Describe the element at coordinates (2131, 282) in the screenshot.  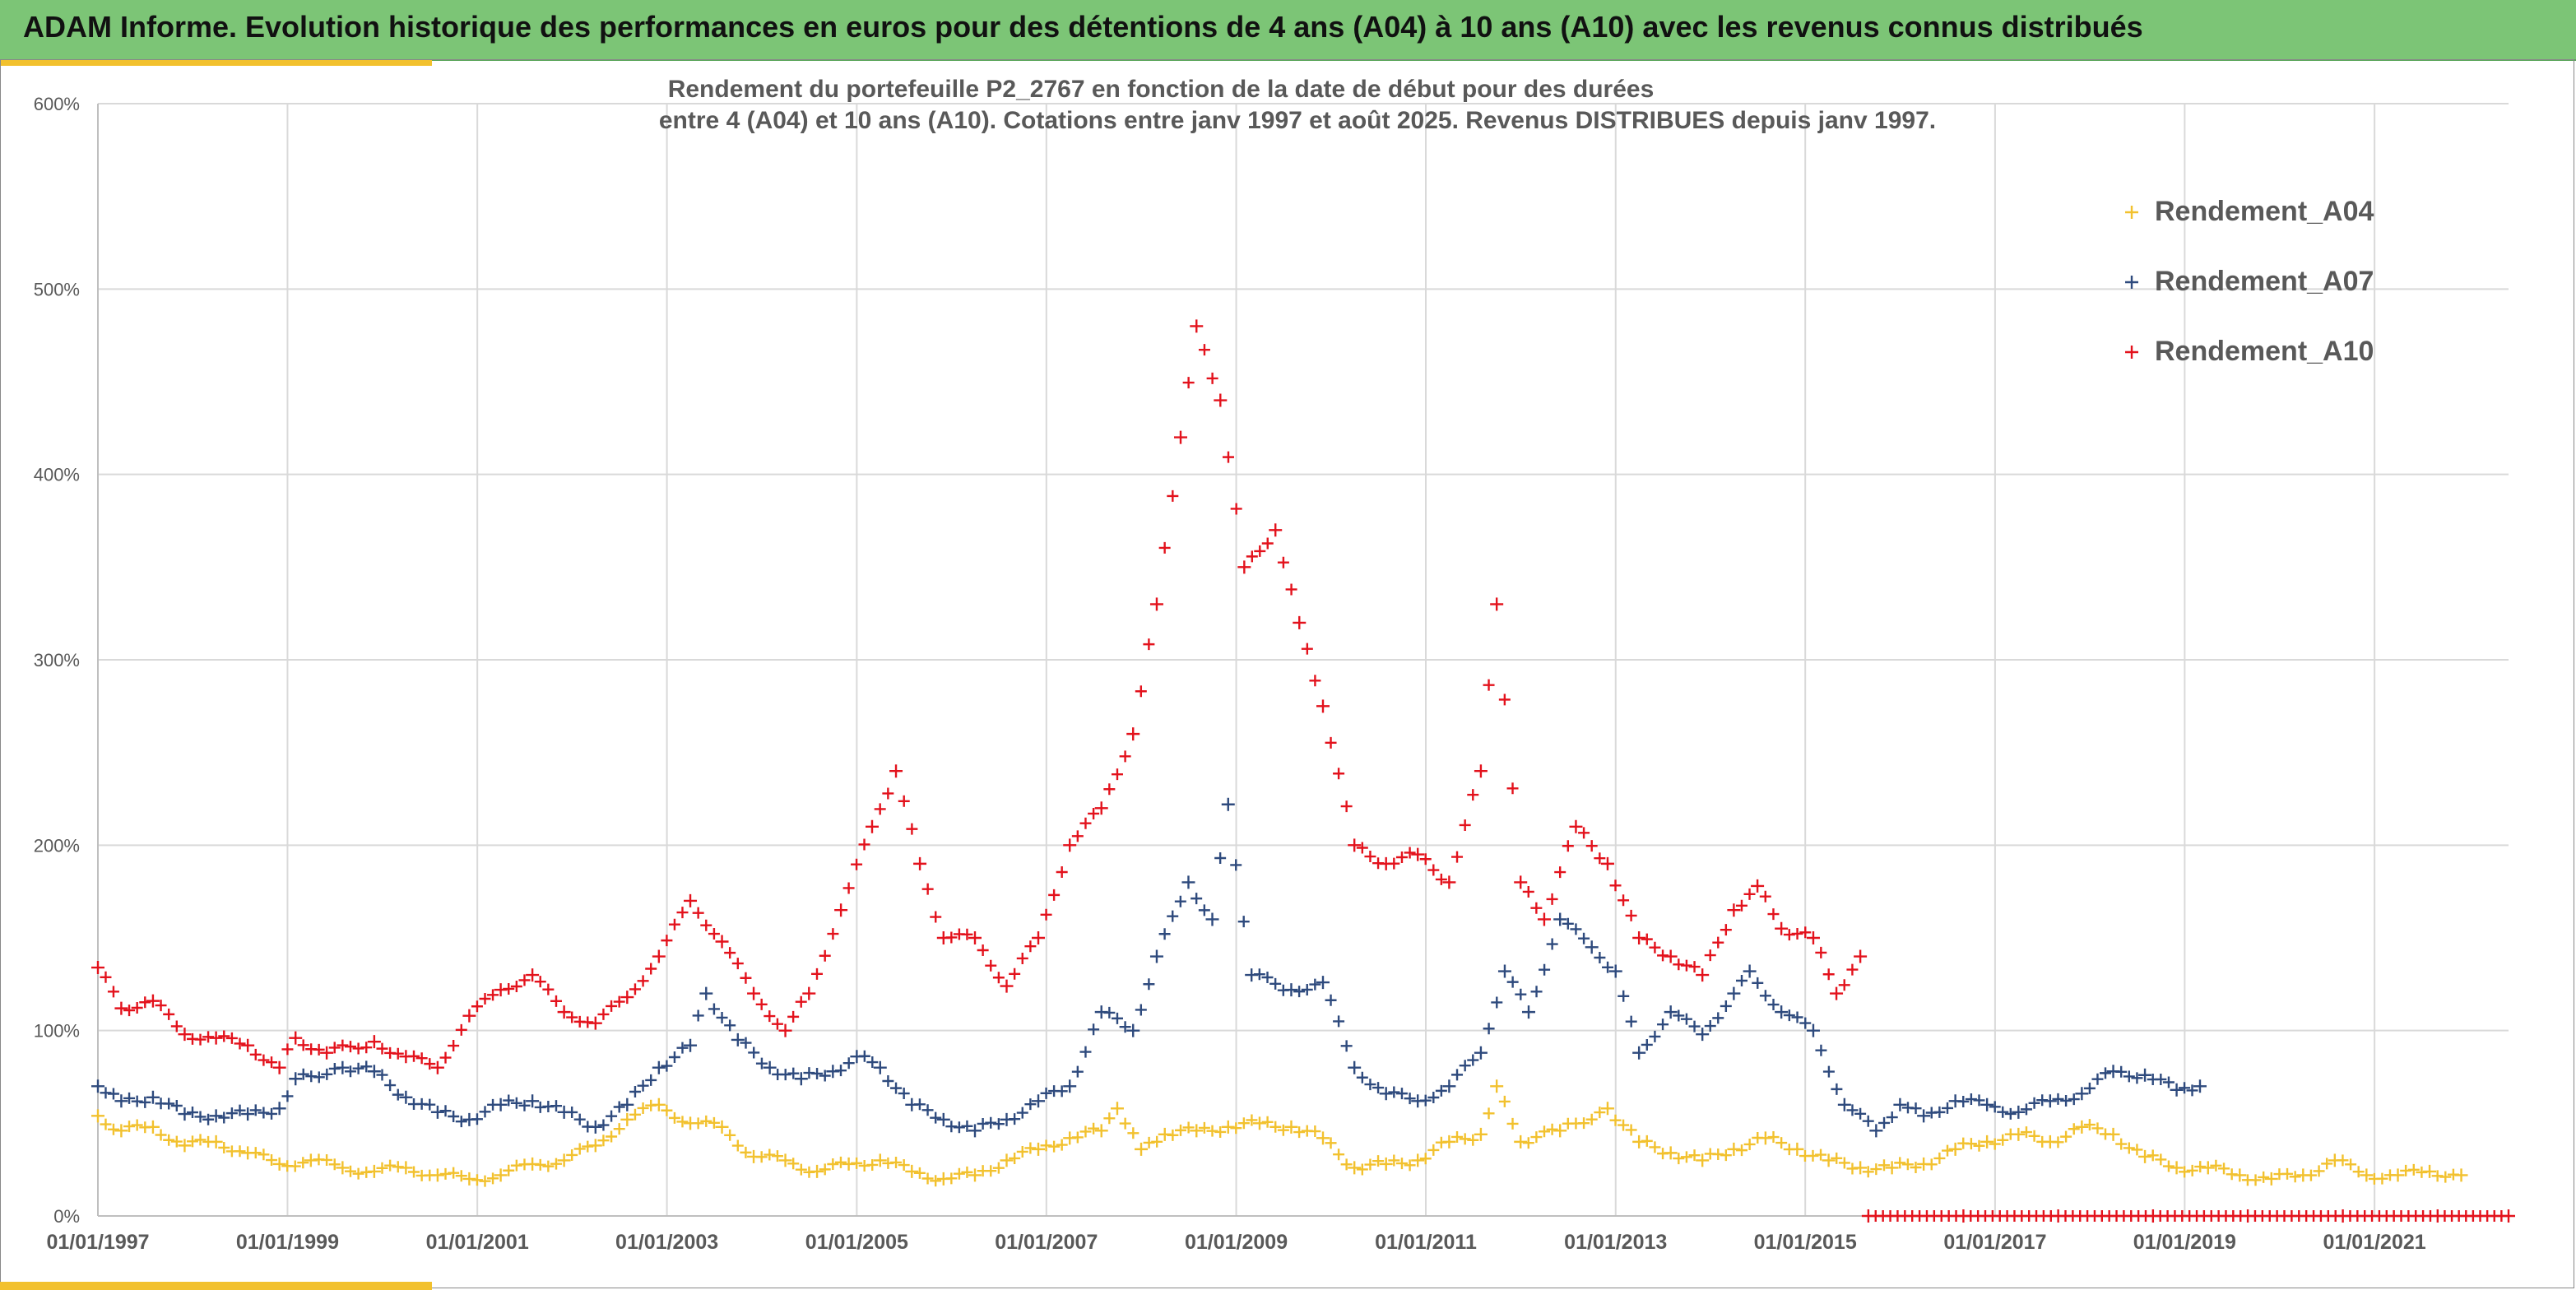
I see `legend-marker-Rendement_A07` at that location.